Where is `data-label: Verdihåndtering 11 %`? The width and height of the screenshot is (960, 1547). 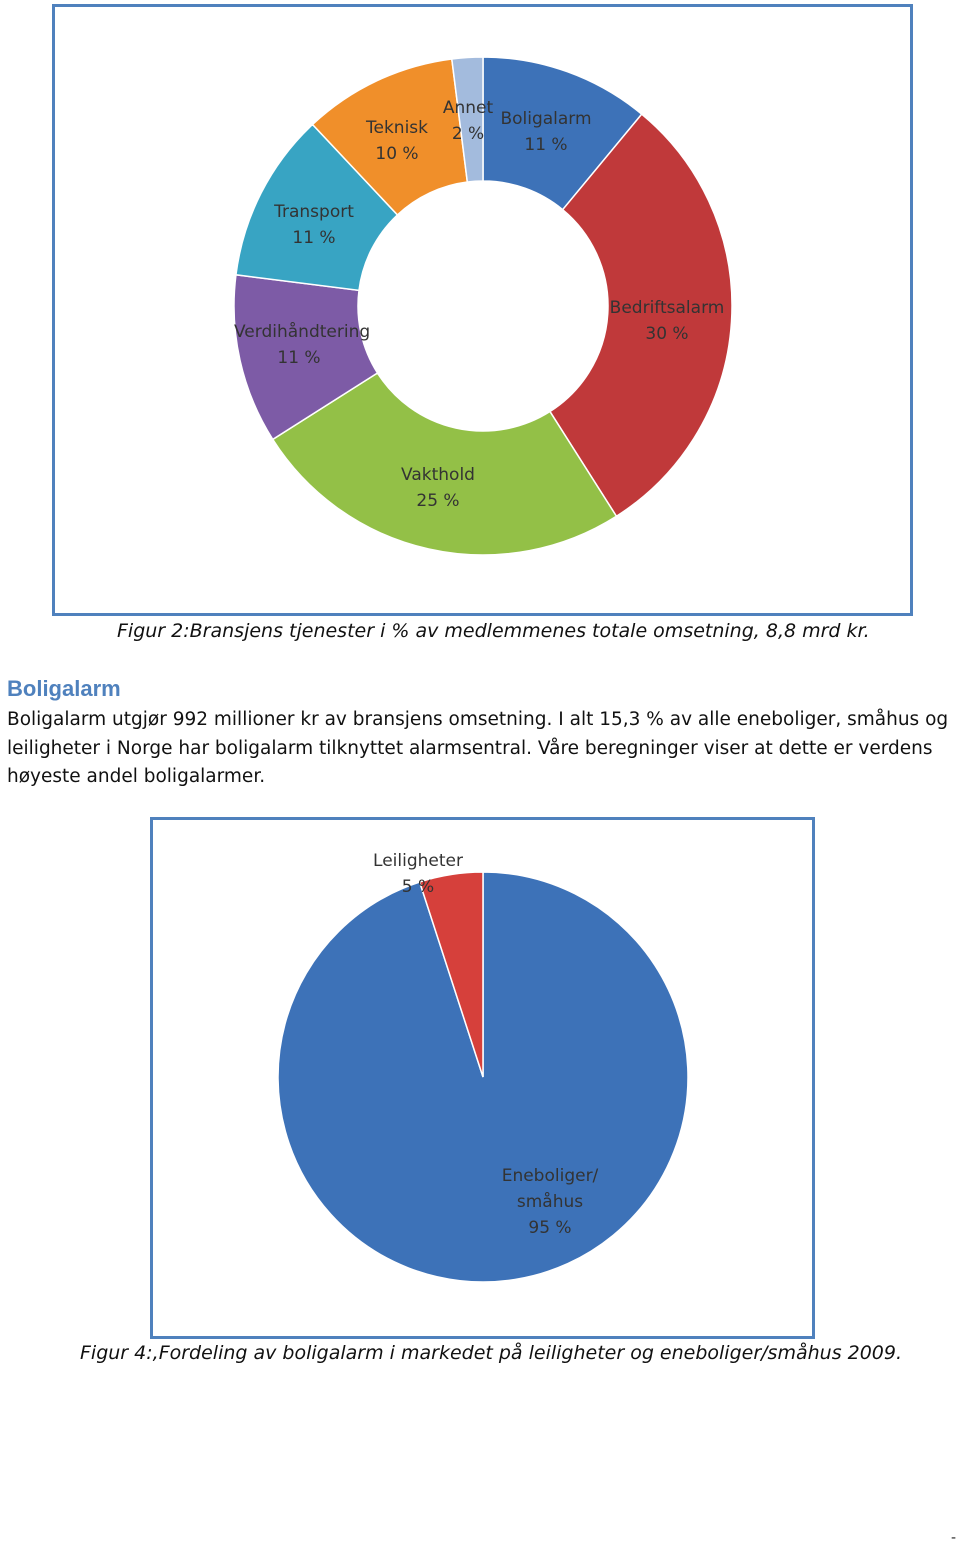
data-label: Verdihåndtering 11 % is located at coordinates (302, 345).